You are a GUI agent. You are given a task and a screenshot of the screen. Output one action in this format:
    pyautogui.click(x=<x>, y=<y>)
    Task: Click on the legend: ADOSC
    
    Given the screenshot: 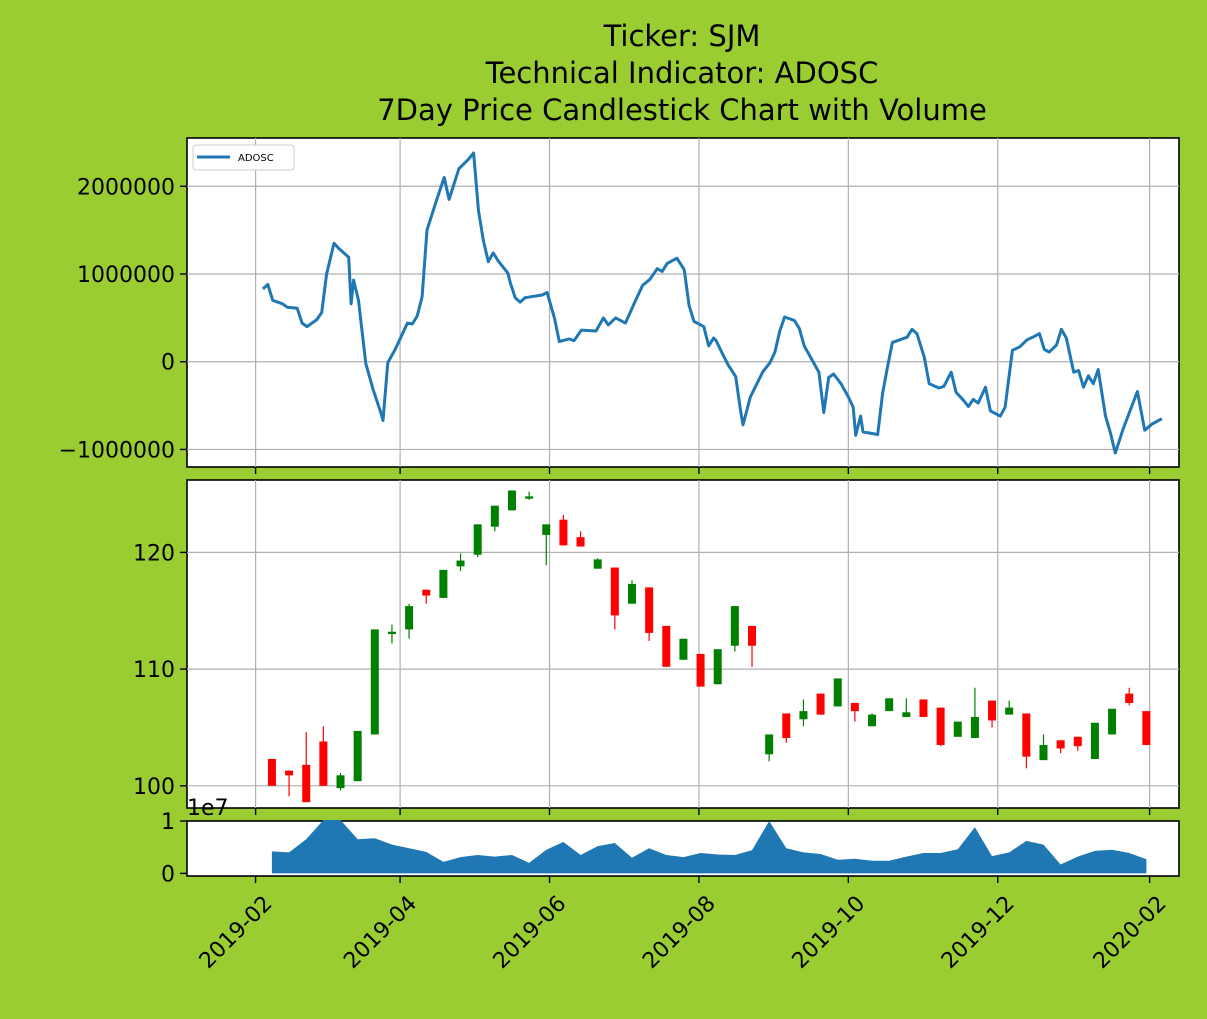 What is the action you would take?
    pyautogui.click(x=243, y=157)
    